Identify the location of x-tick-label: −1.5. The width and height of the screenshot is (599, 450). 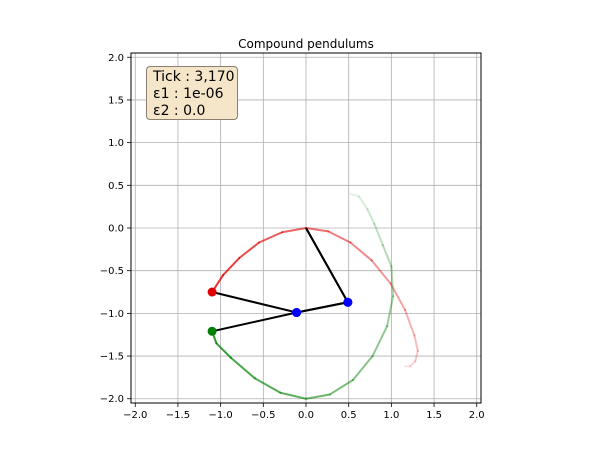
(178, 415).